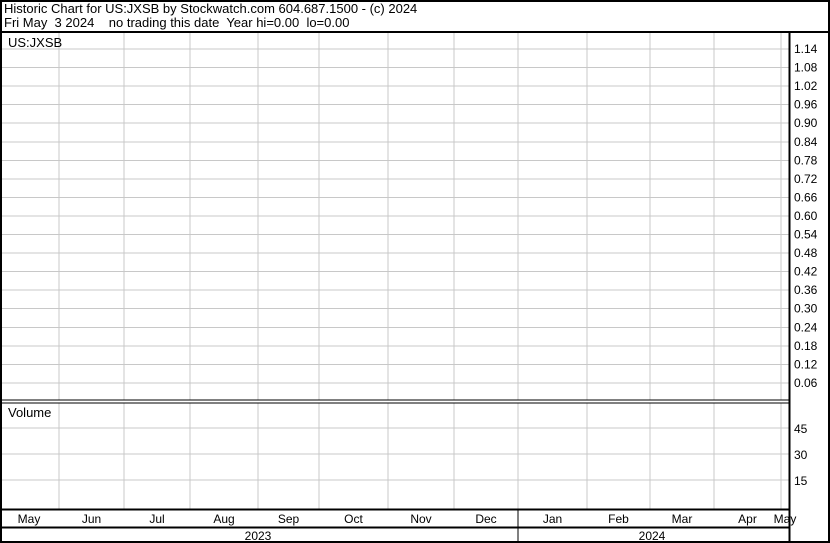 Image resolution: width=830 pixels, height=543 pixels. Describe the element at coordinates (806, 160) in the screenshot. I see `price-tick-label: 0.78` at that location.